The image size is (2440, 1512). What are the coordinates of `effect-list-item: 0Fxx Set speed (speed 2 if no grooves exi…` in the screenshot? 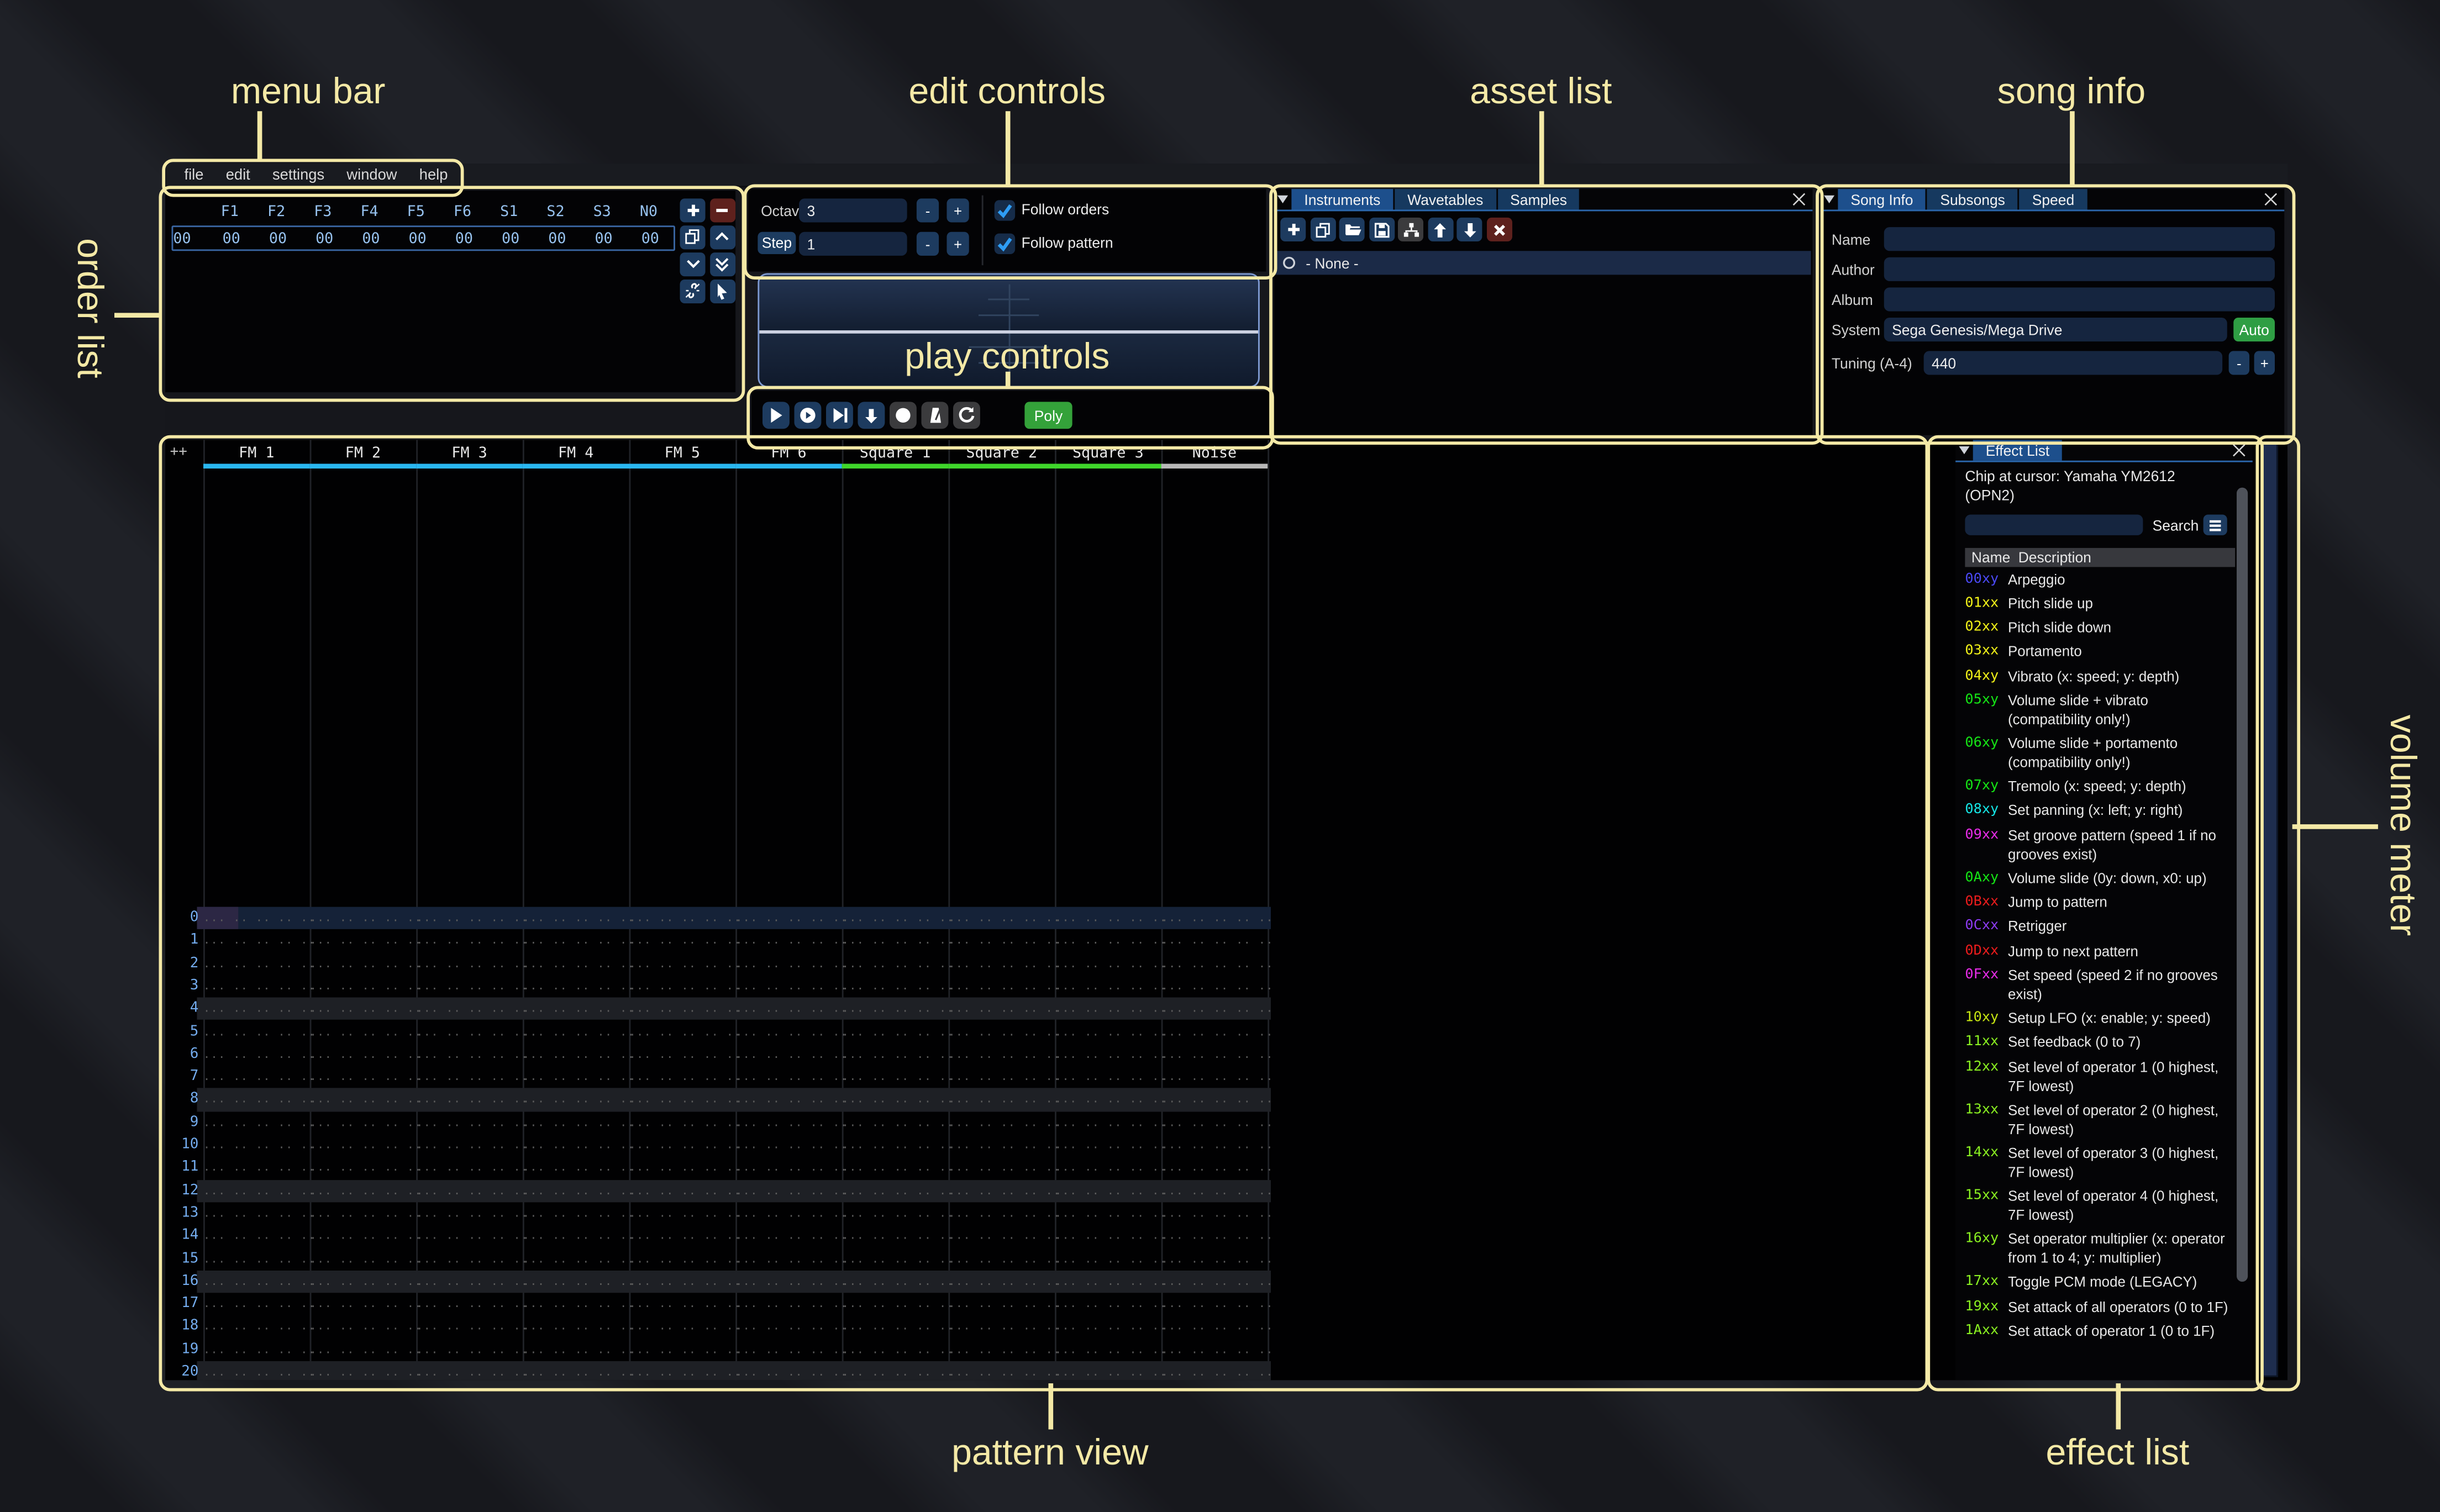 It's located at (2100, 986).